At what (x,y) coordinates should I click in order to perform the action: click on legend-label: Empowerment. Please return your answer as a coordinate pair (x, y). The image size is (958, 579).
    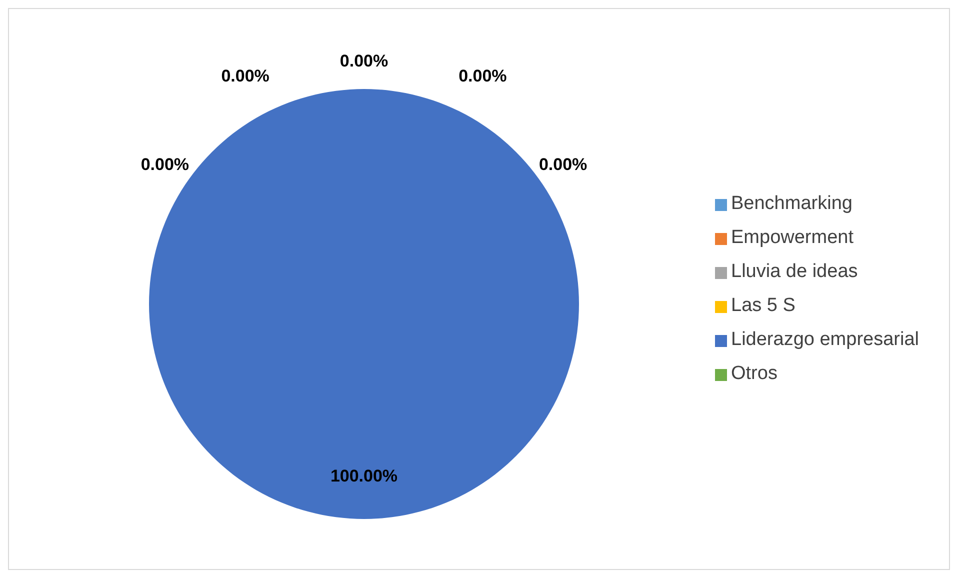
    Looking at the image, I should click on (792, 237).